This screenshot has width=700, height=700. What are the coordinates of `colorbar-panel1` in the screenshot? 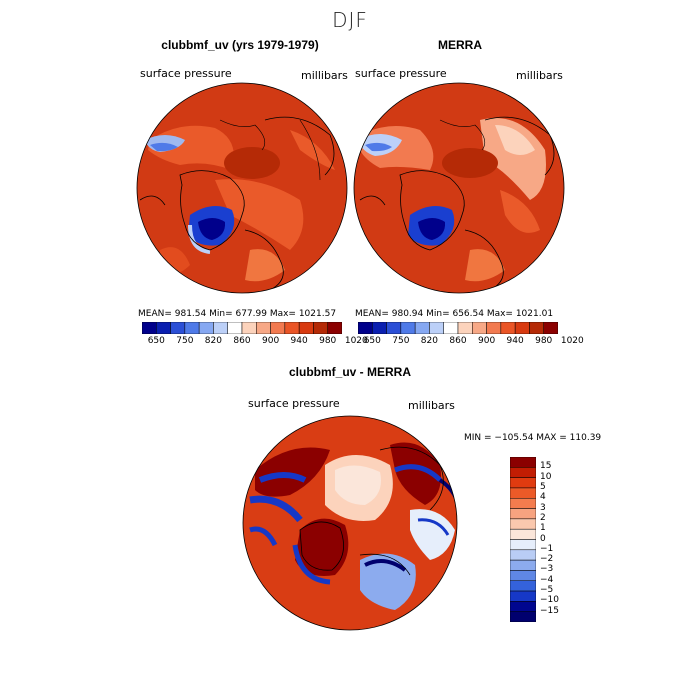 It's located at (242, 328).